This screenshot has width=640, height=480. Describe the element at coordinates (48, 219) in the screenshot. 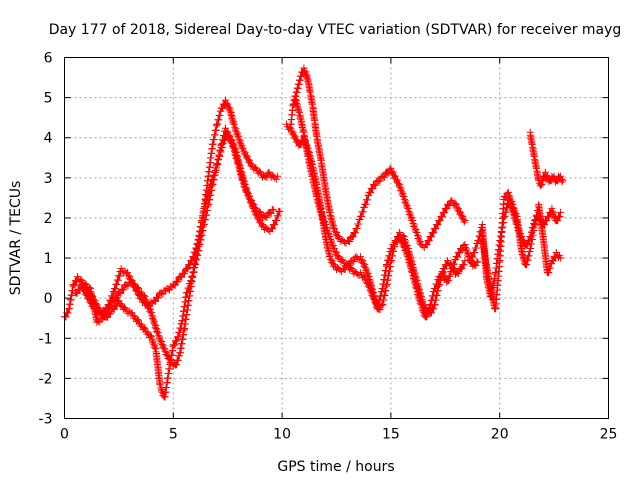

I see `y-tick-label: 2` at that location.